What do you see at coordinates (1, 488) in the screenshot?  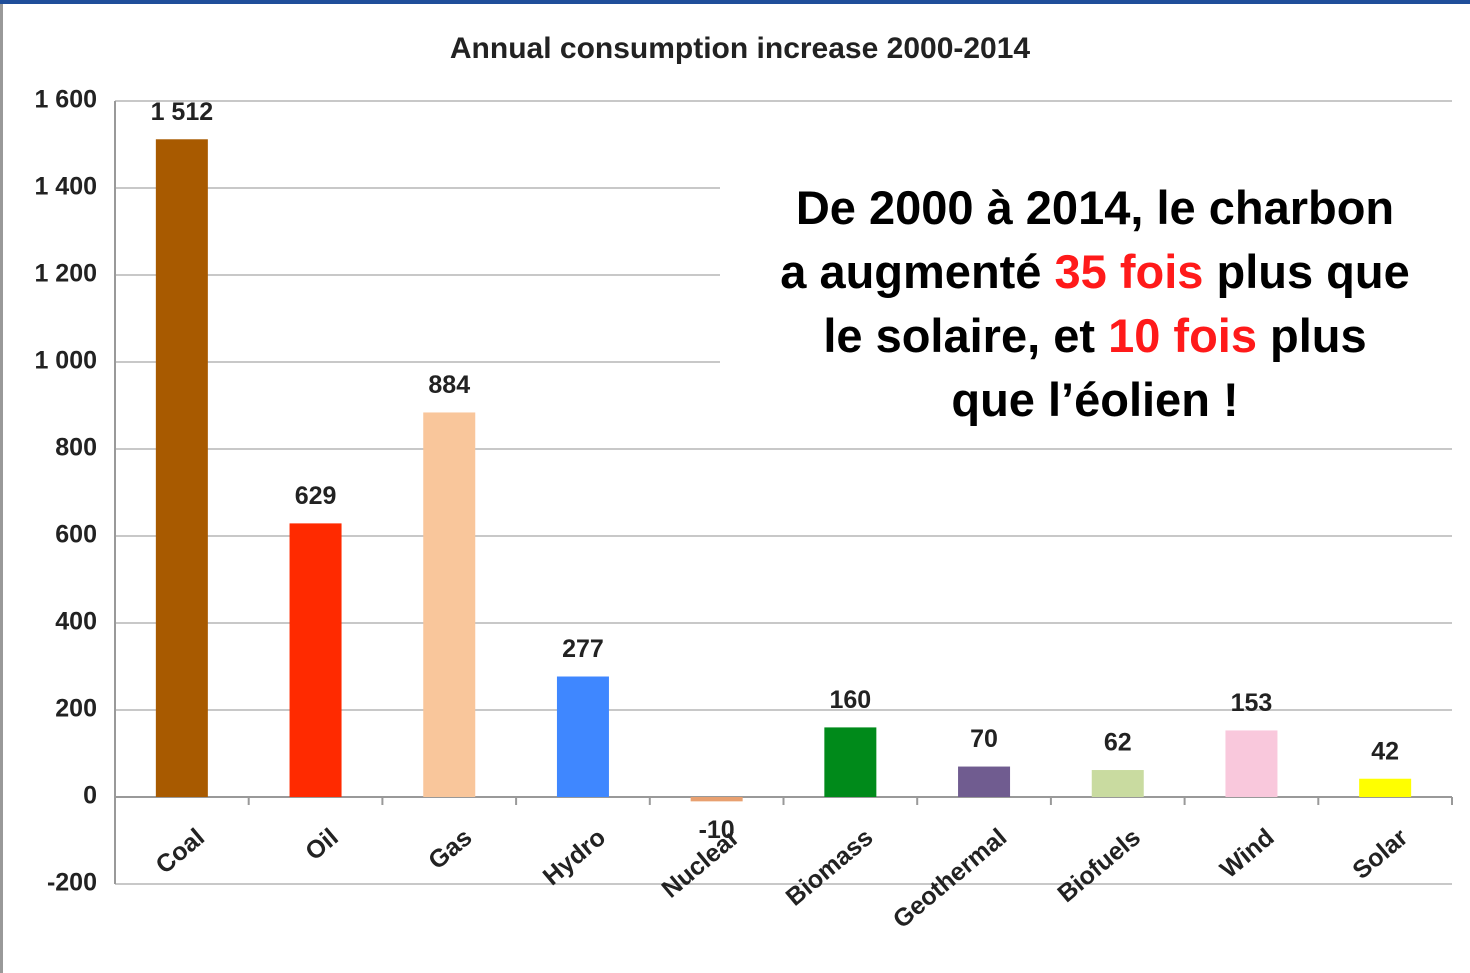 I see `left-border` at bounding box center [1, 488].